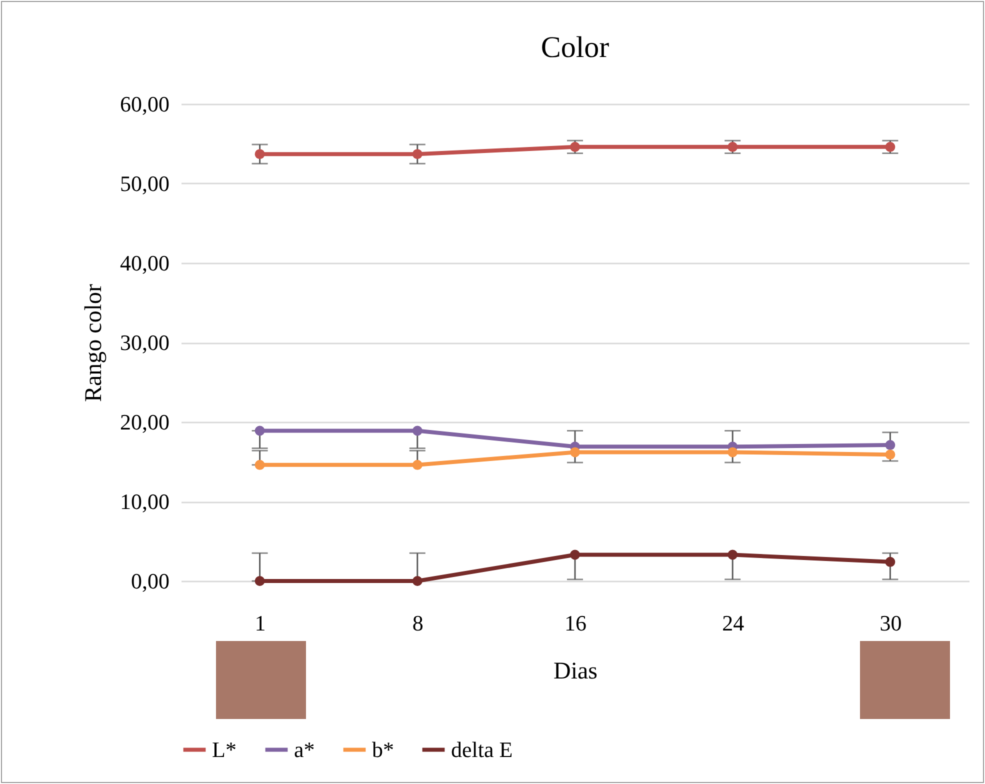 The width and height of the screenshot is (985, 784). I want to click on chart-title: Color, so click(575, 47).